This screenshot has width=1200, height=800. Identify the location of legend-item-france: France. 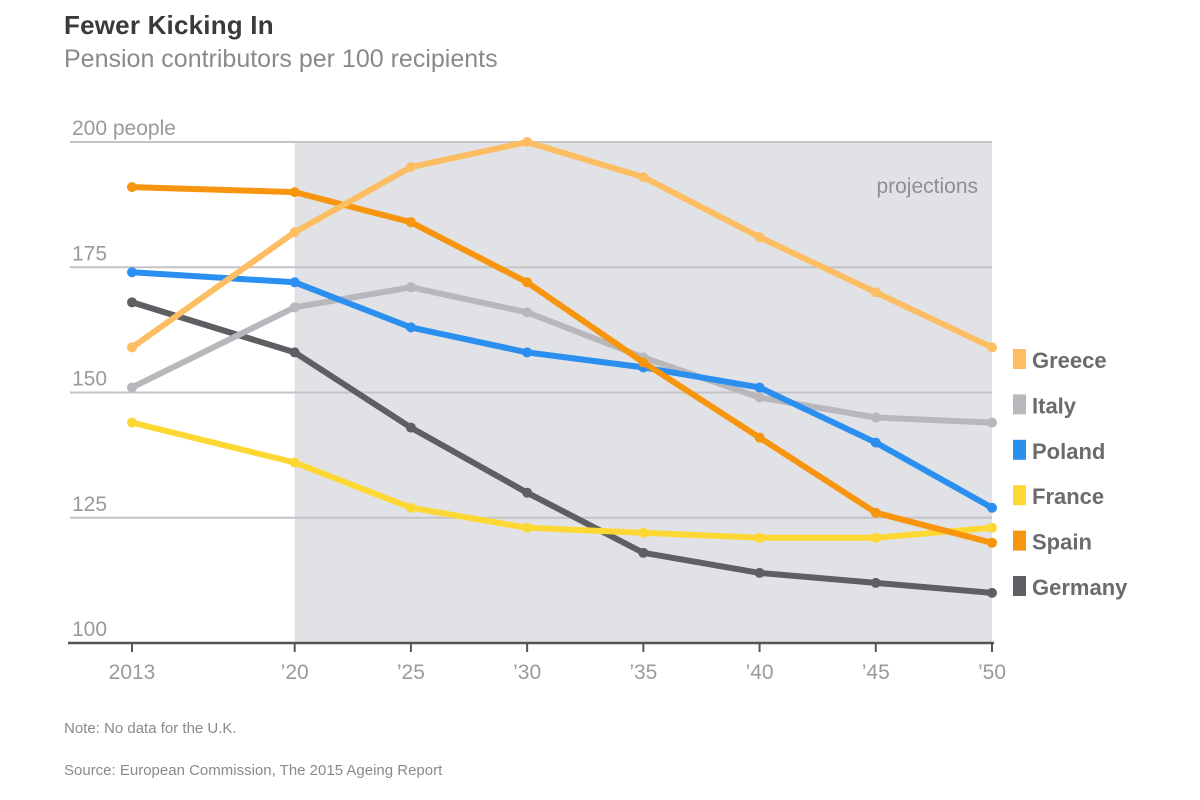
(1058, 496).